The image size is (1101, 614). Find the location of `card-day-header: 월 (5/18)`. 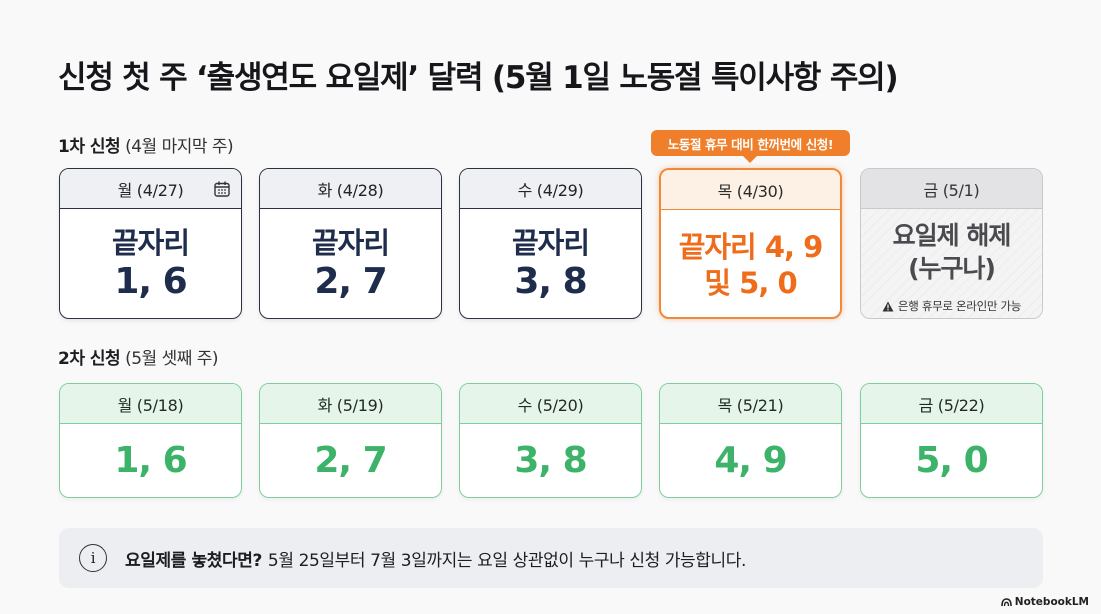

card-day-header: 월 (5/18) is located at coordinates (150, 404).